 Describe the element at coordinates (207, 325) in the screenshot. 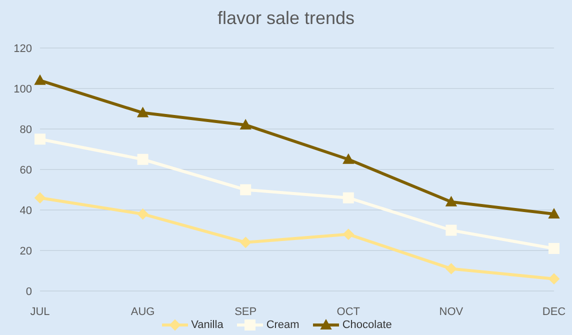

I see `legend-label: Vanilla` at that location.